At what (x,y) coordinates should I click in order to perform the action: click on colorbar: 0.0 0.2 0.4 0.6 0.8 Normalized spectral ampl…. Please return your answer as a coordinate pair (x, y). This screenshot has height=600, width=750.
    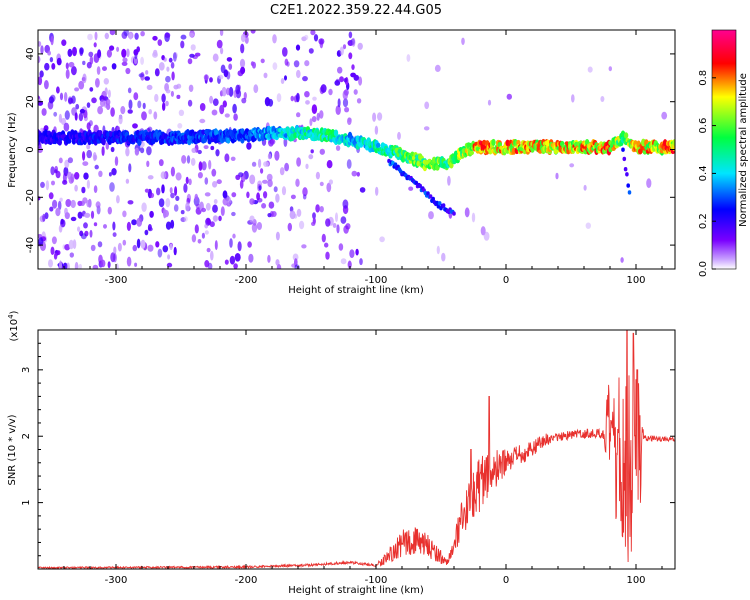
    Looking at the image, I should click on (723, 153).